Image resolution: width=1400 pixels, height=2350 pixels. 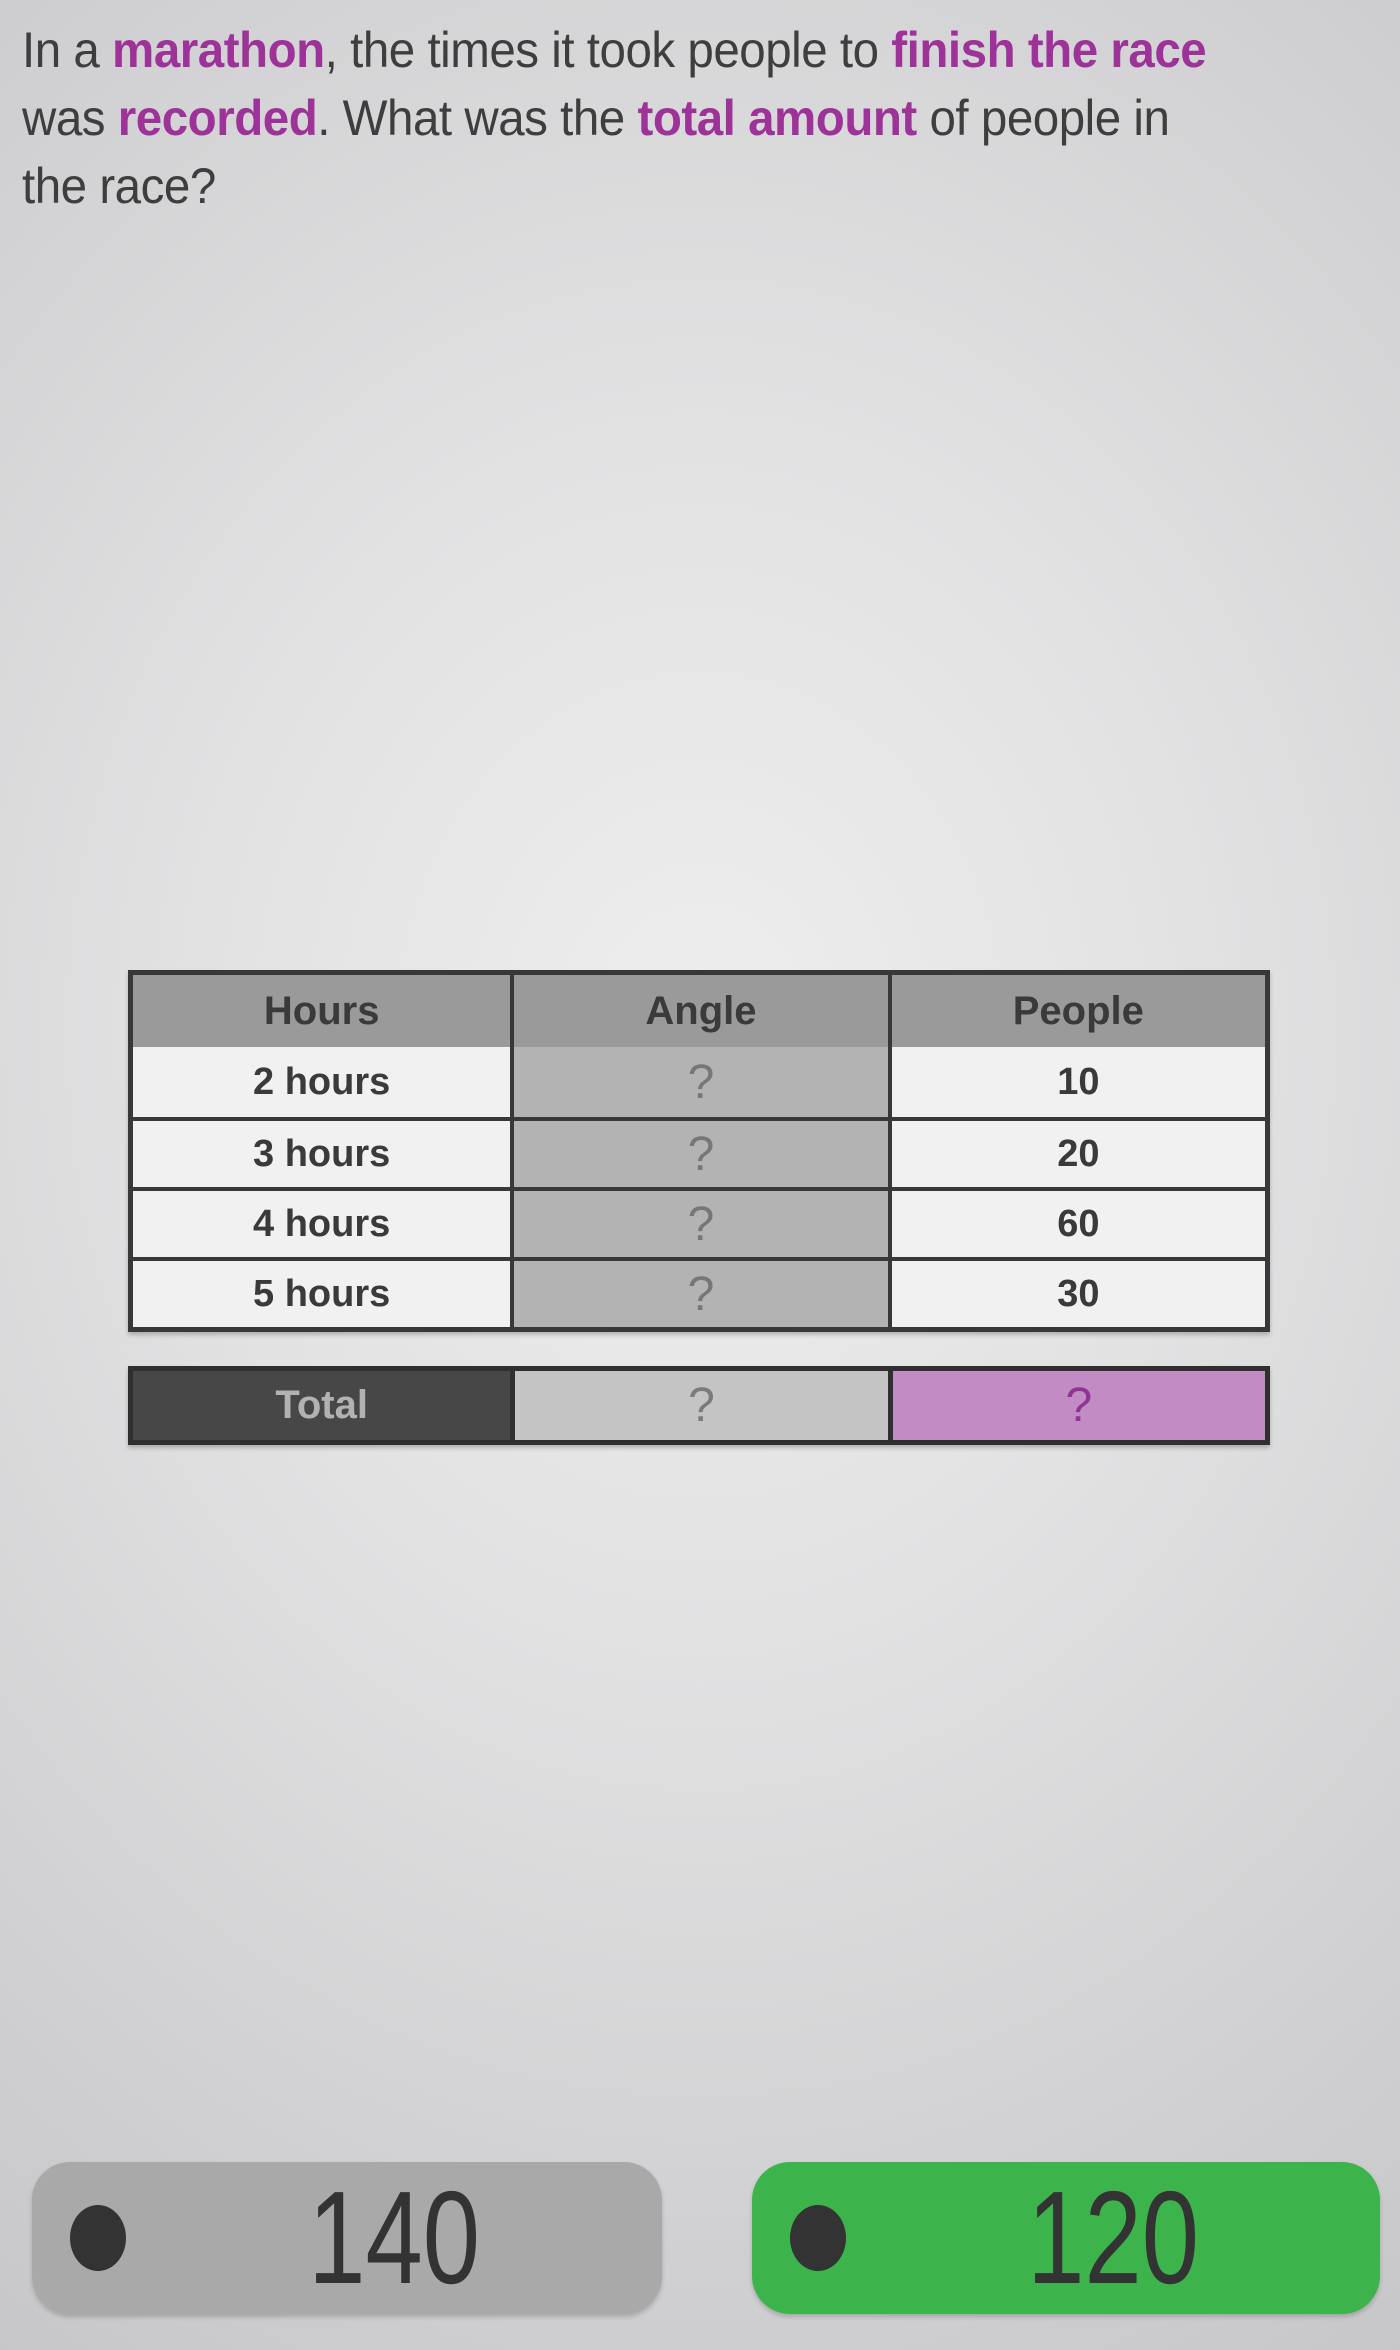 What do you see at coordinates (477, 118) in the screenshot?
I see `question-segment: . What was the` at bounding box center [477, 118].